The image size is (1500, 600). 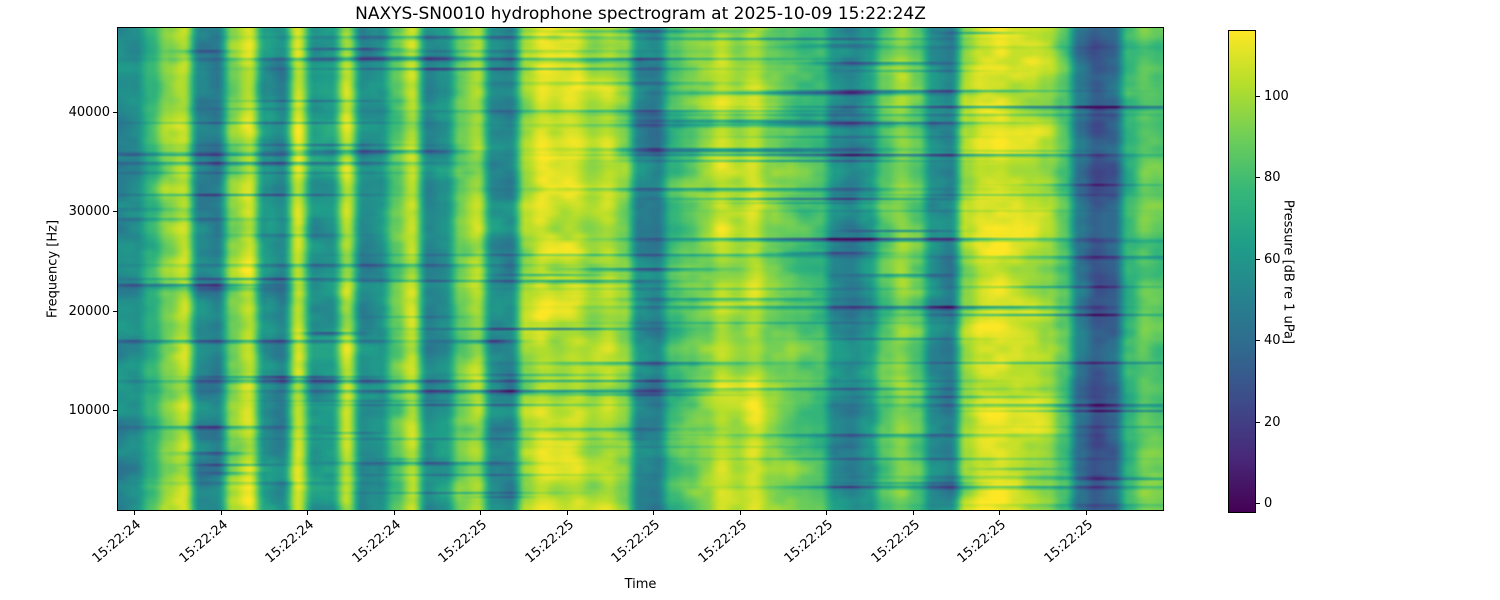 I want to click on colorbar-tick-label: 80, so click(x=1272, y=178).